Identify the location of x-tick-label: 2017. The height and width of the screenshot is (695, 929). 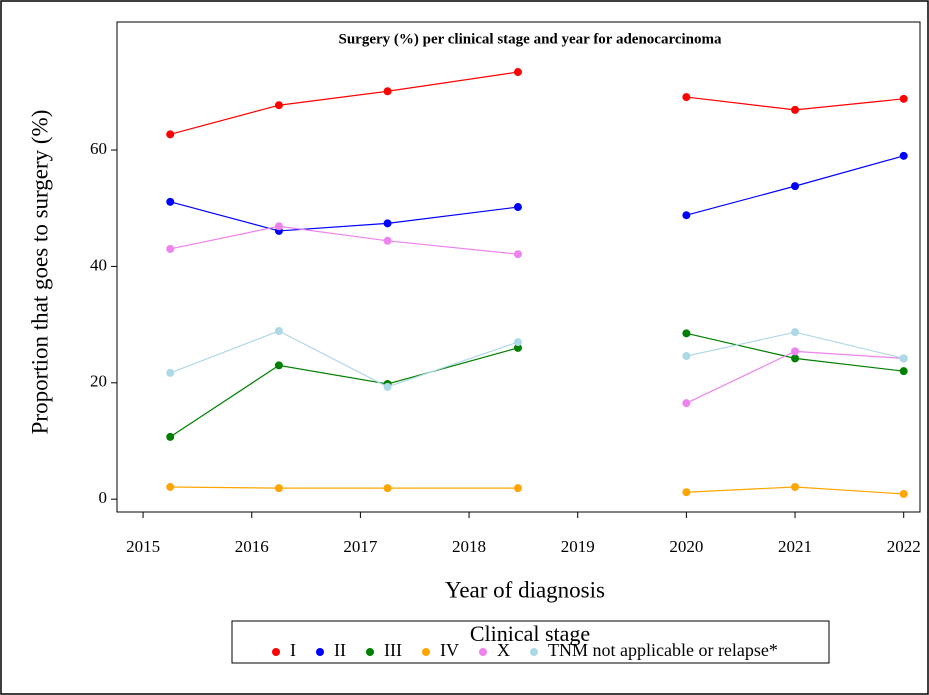
(360, 546).